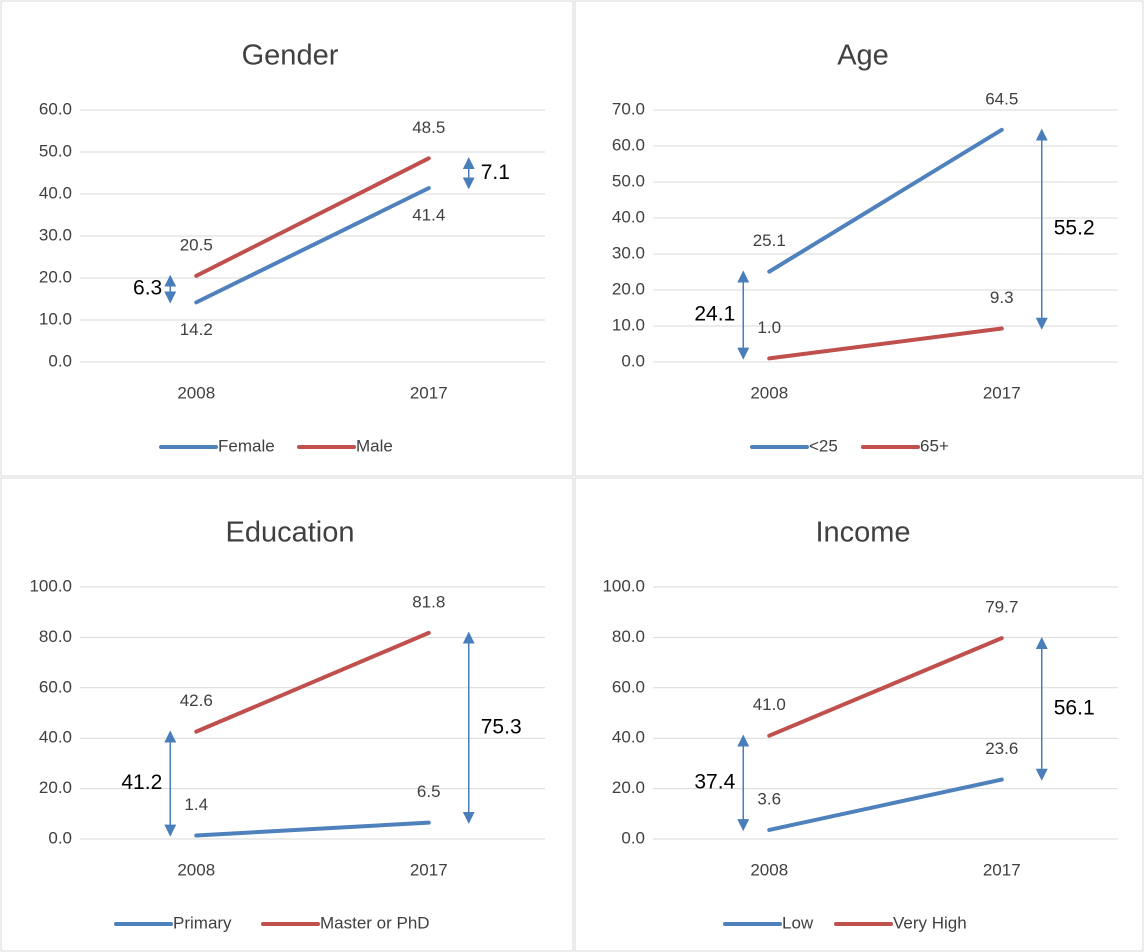  What do you see at coordinates (934, 445) in the screenshot?
I see `legend-label: 65+` at bounding box center [934, 445].